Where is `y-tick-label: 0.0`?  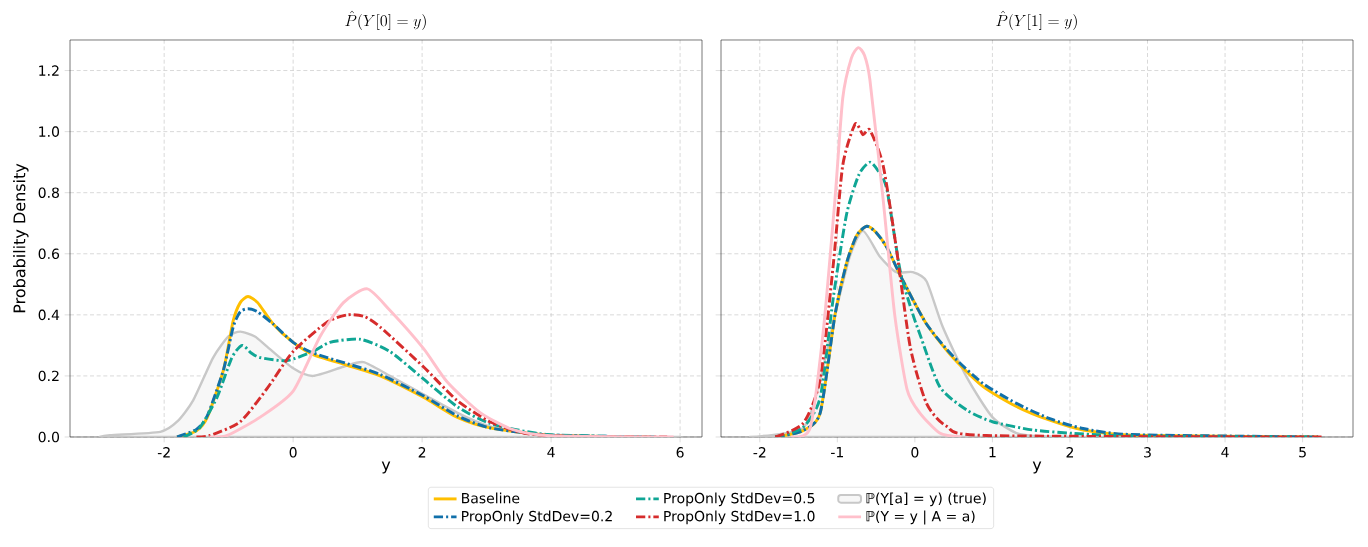
y-tick-label: 0.0 is located at coordinates (49, 437).